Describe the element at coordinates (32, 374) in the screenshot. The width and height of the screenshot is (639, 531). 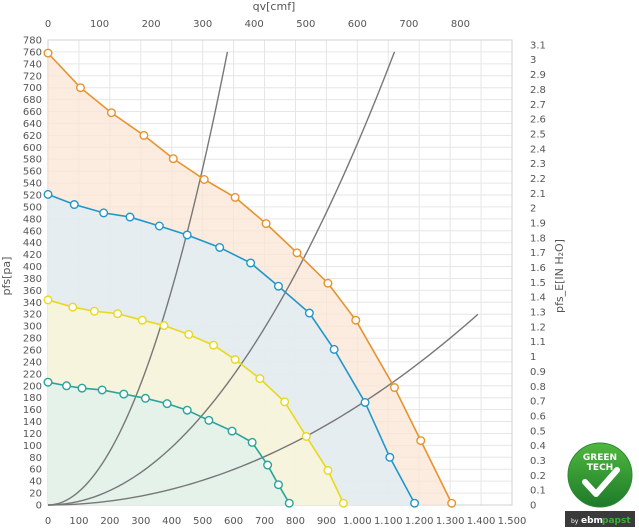
I see `left-tick-label: 220` at that location.